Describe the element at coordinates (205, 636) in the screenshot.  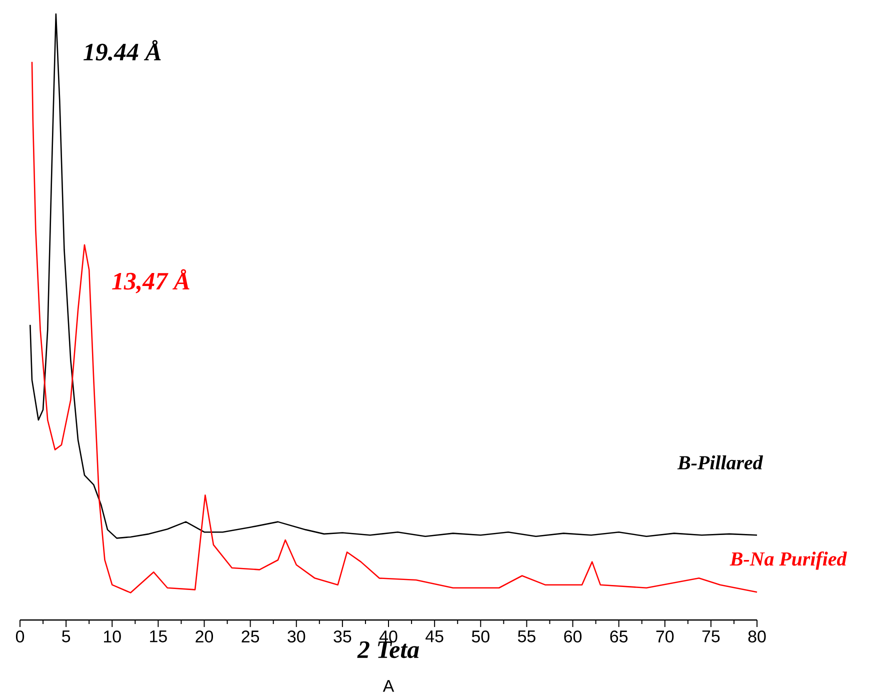
I see `x-tick-label: 20` at that location.